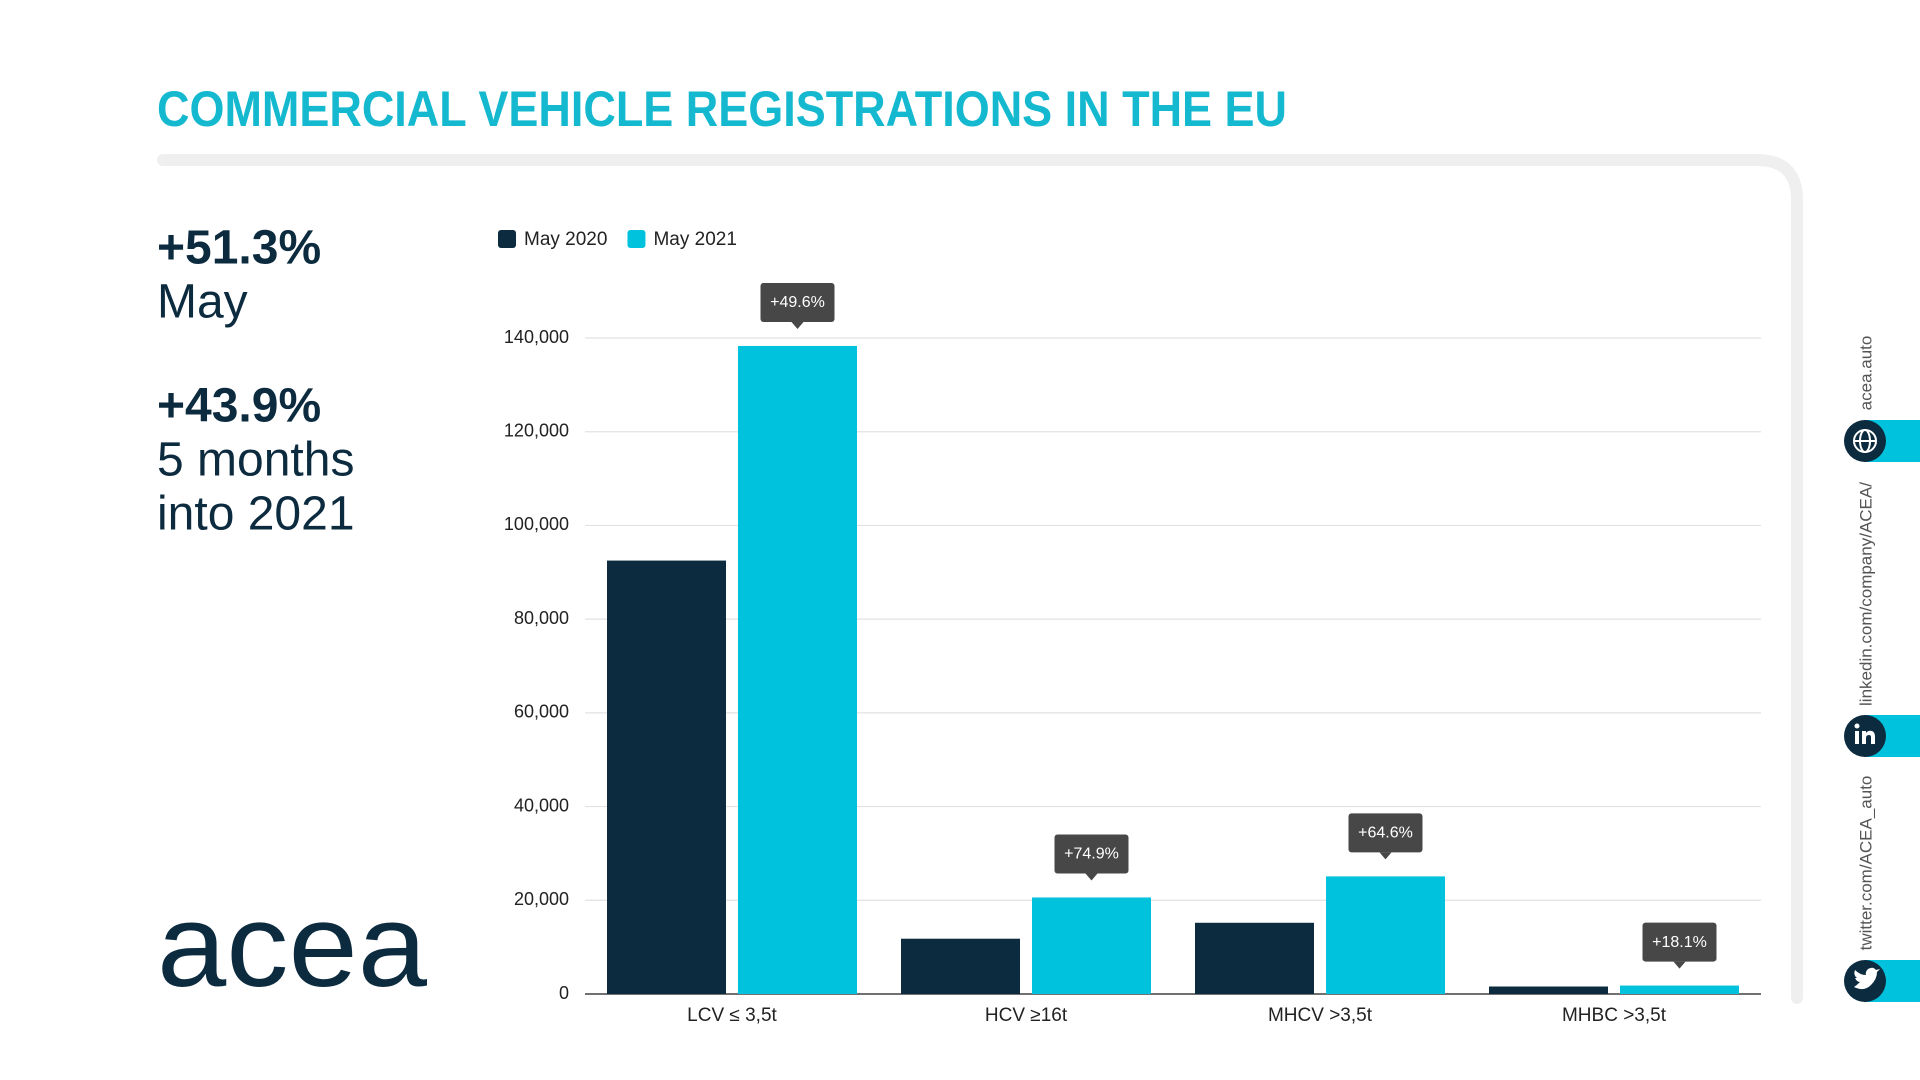 The height and width of the screenshot is (1080, 1920). What do you see at coordinates (541, 805) in the screenshot?
I see `y-tick-label: 40,000` at bounding box center [541, 805].